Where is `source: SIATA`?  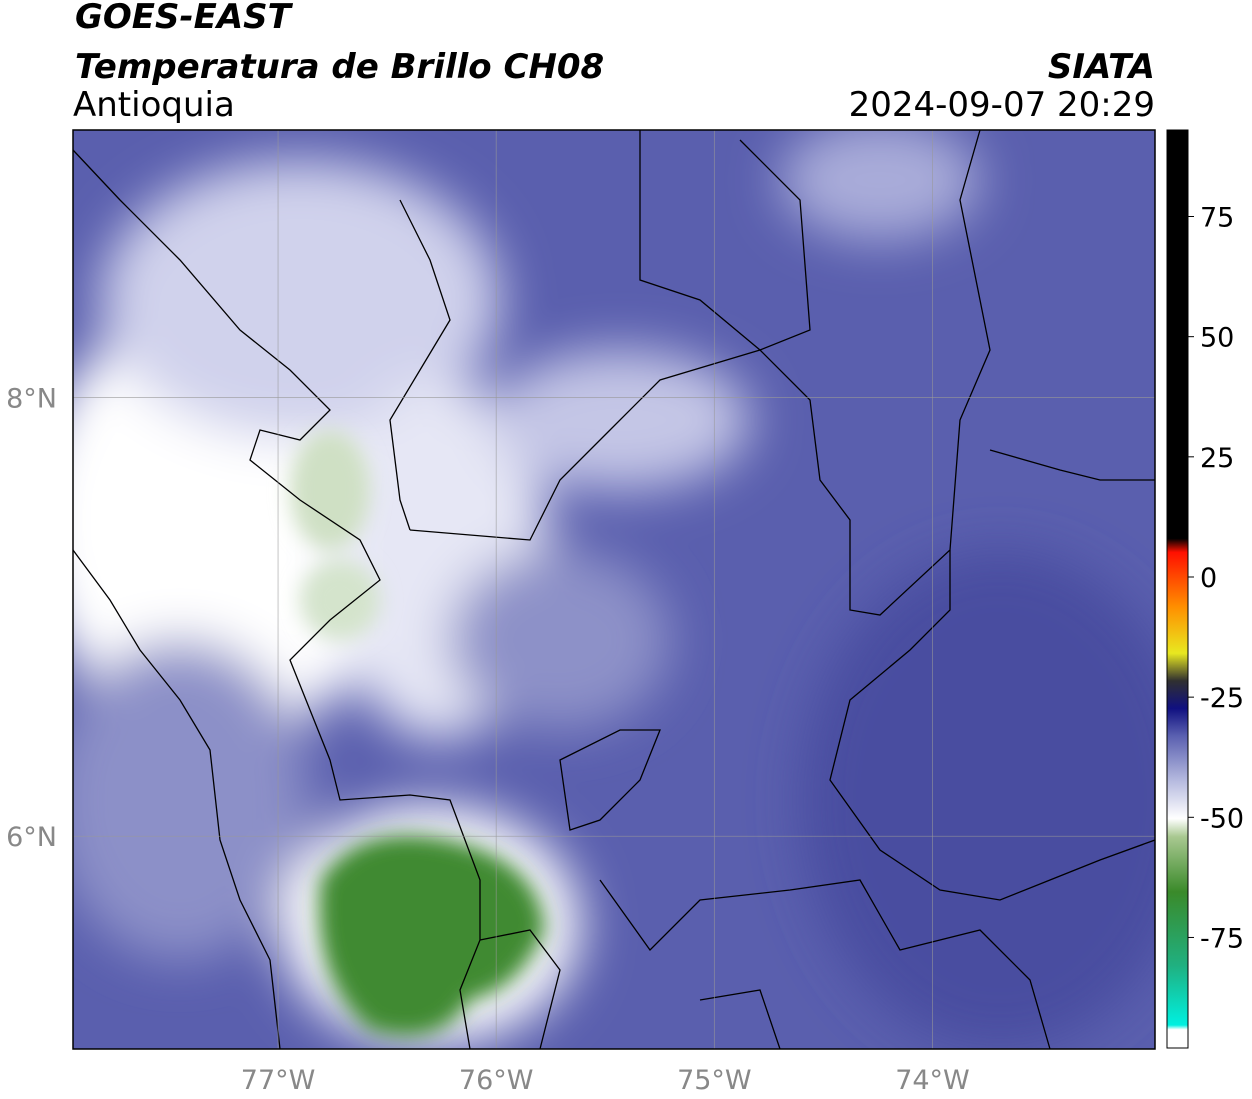
source: SIATA is located at coordinates (1101, 67).